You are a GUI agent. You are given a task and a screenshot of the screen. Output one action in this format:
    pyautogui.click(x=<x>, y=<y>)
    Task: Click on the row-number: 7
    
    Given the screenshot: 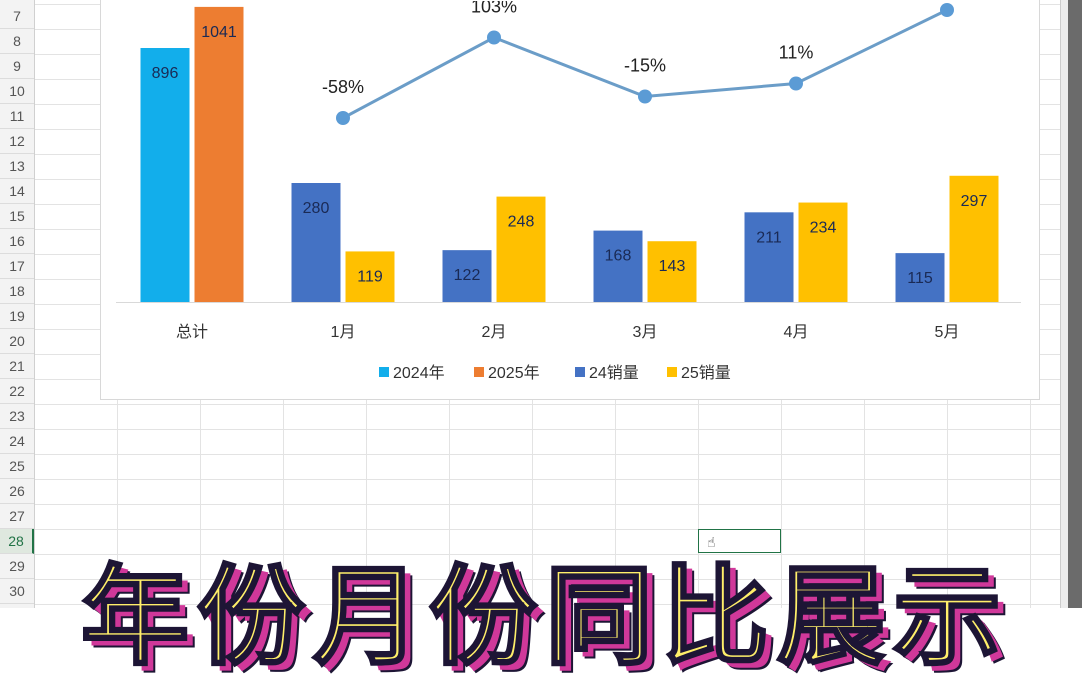 What is the action you would take?
    pyautogui.click(x=17, y=16)
    